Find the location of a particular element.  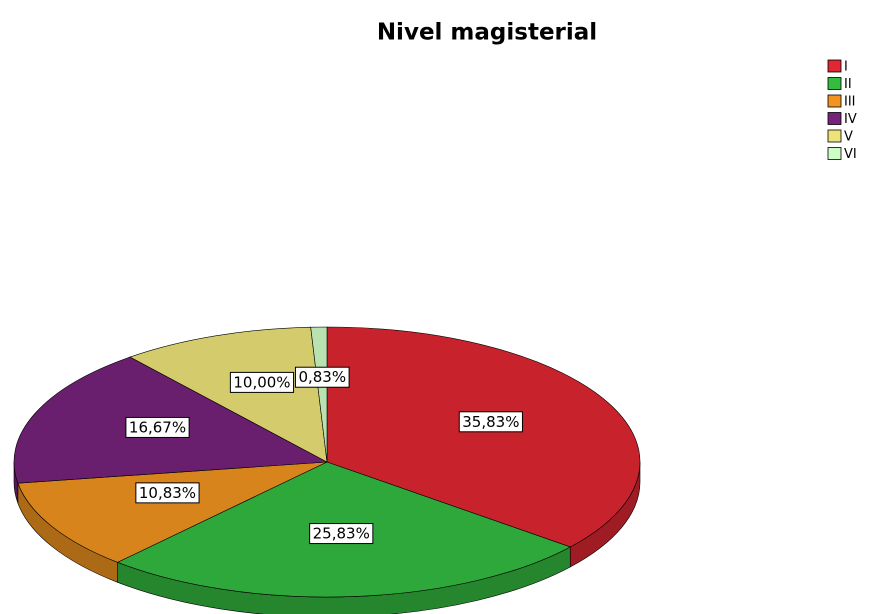

data-label-group: 16,67% is located at coordinates (157, 427).